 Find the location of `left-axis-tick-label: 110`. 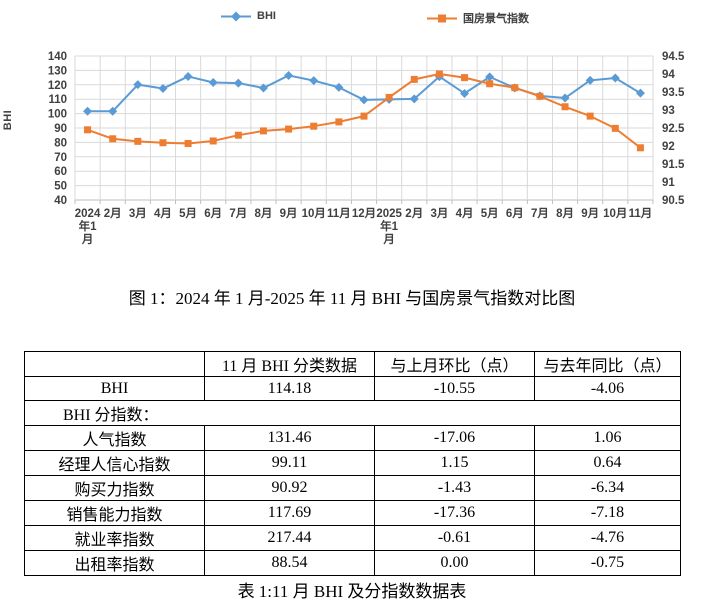

left-axis-tick-label: 110 is located at coordinates (57, 100).